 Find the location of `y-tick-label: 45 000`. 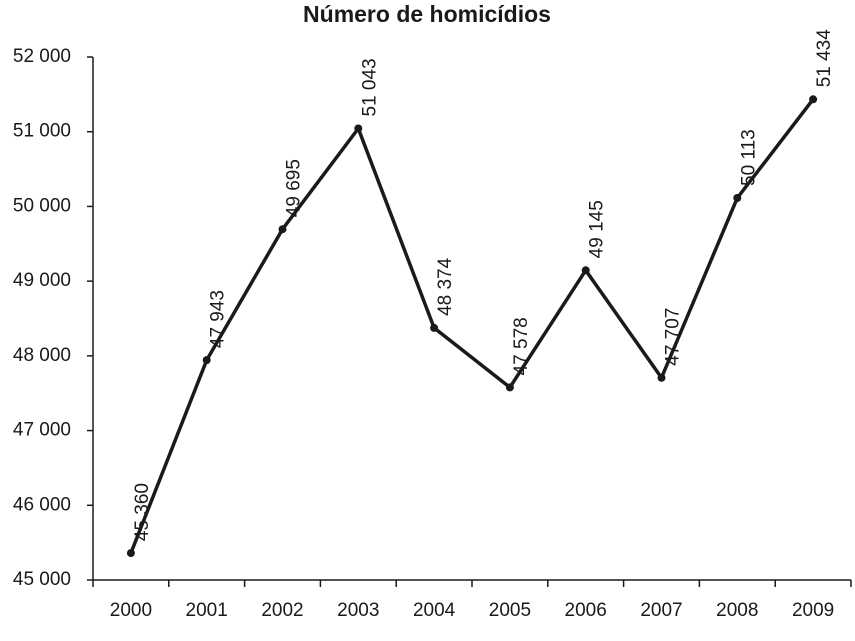

y-tick-label: 45 000 is located at coordinates (42, 579).